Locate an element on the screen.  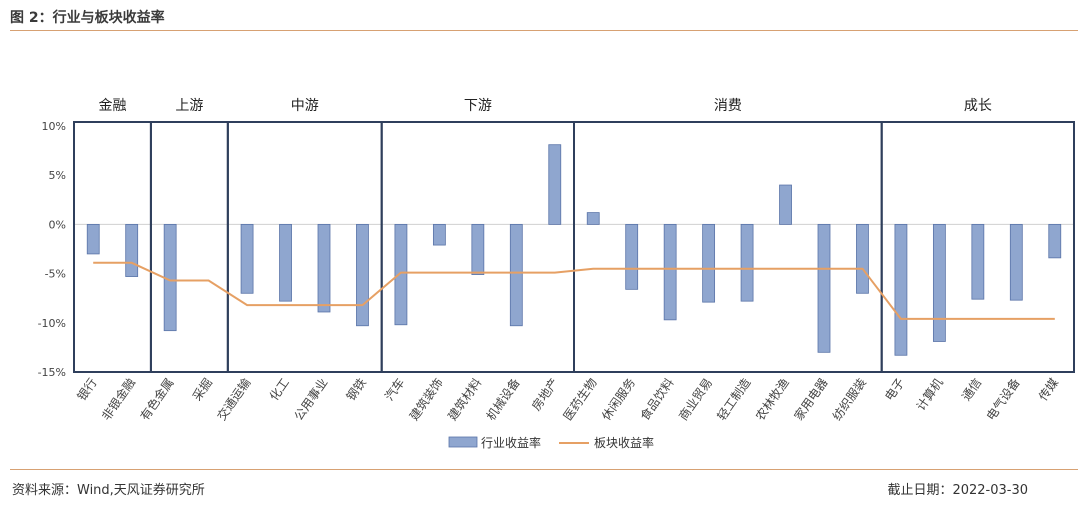
bottom-rule is located at coordinates (544, 469).